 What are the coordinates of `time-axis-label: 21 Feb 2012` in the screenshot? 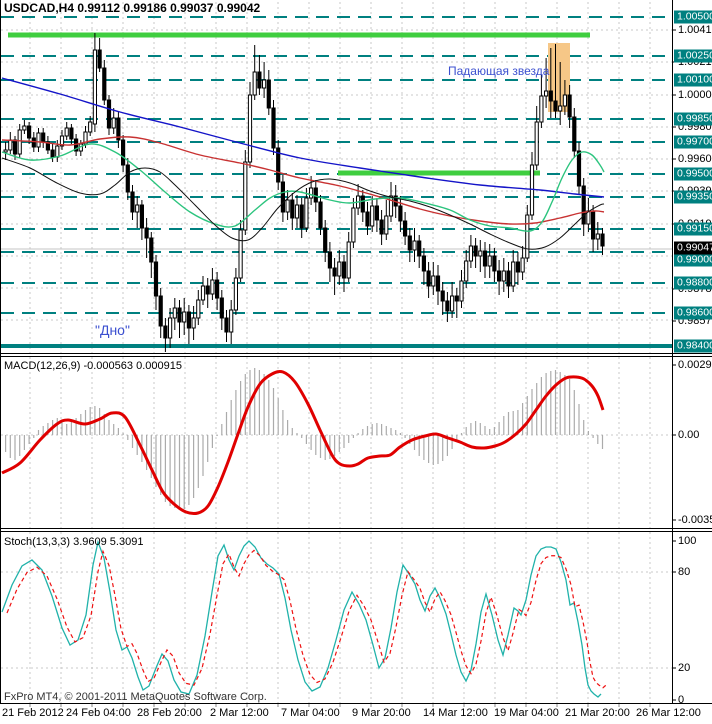 It's located at (33, 713).